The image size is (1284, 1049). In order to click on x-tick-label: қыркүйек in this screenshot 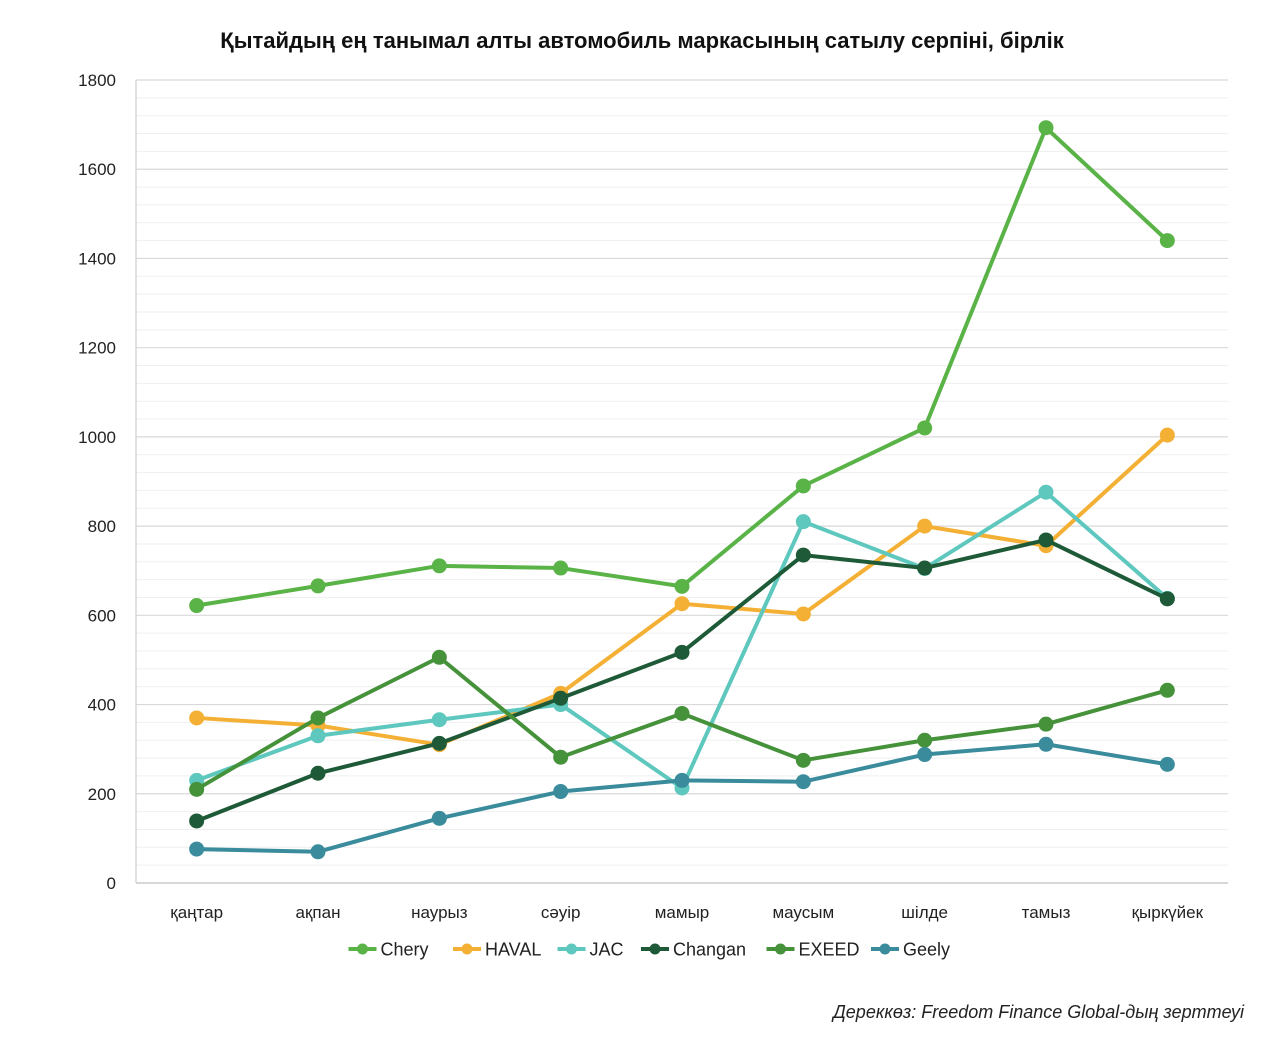, I will do `click(1168, 912)`.